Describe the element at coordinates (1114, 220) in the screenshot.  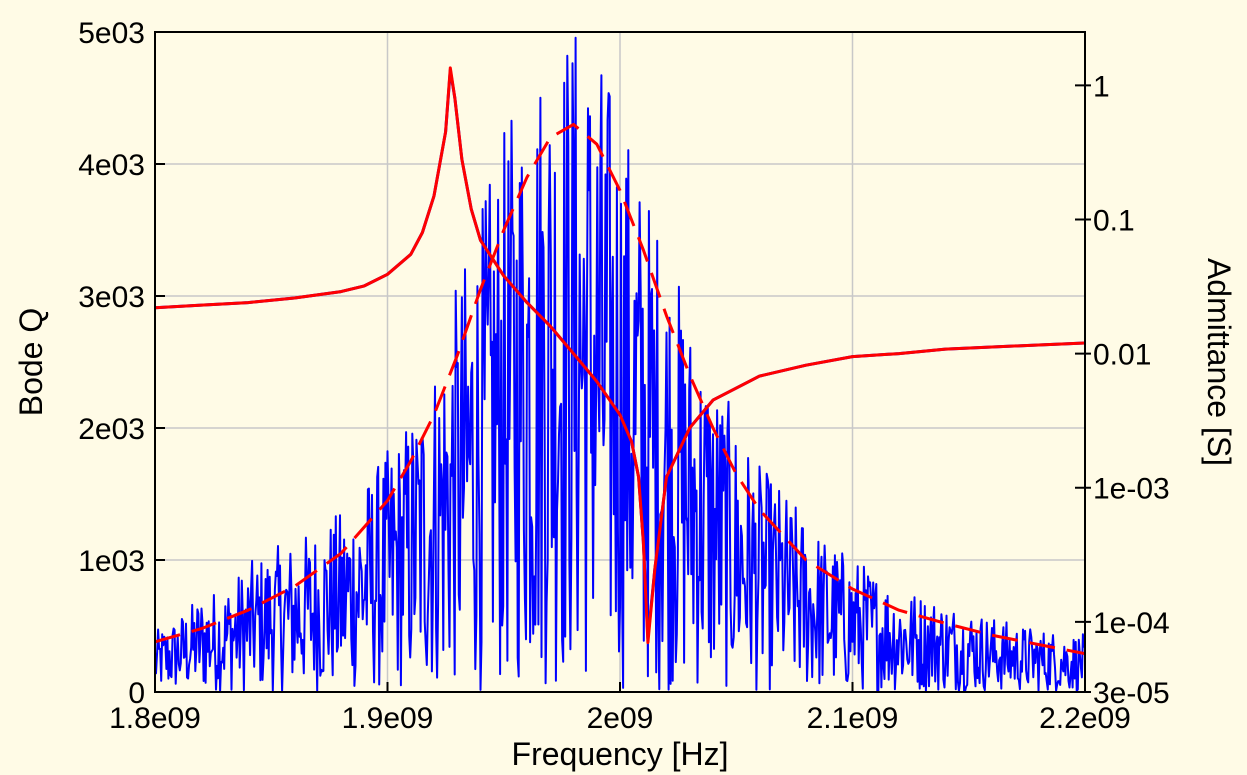
I see `y2-tick-label-4: 0.1` at that location.